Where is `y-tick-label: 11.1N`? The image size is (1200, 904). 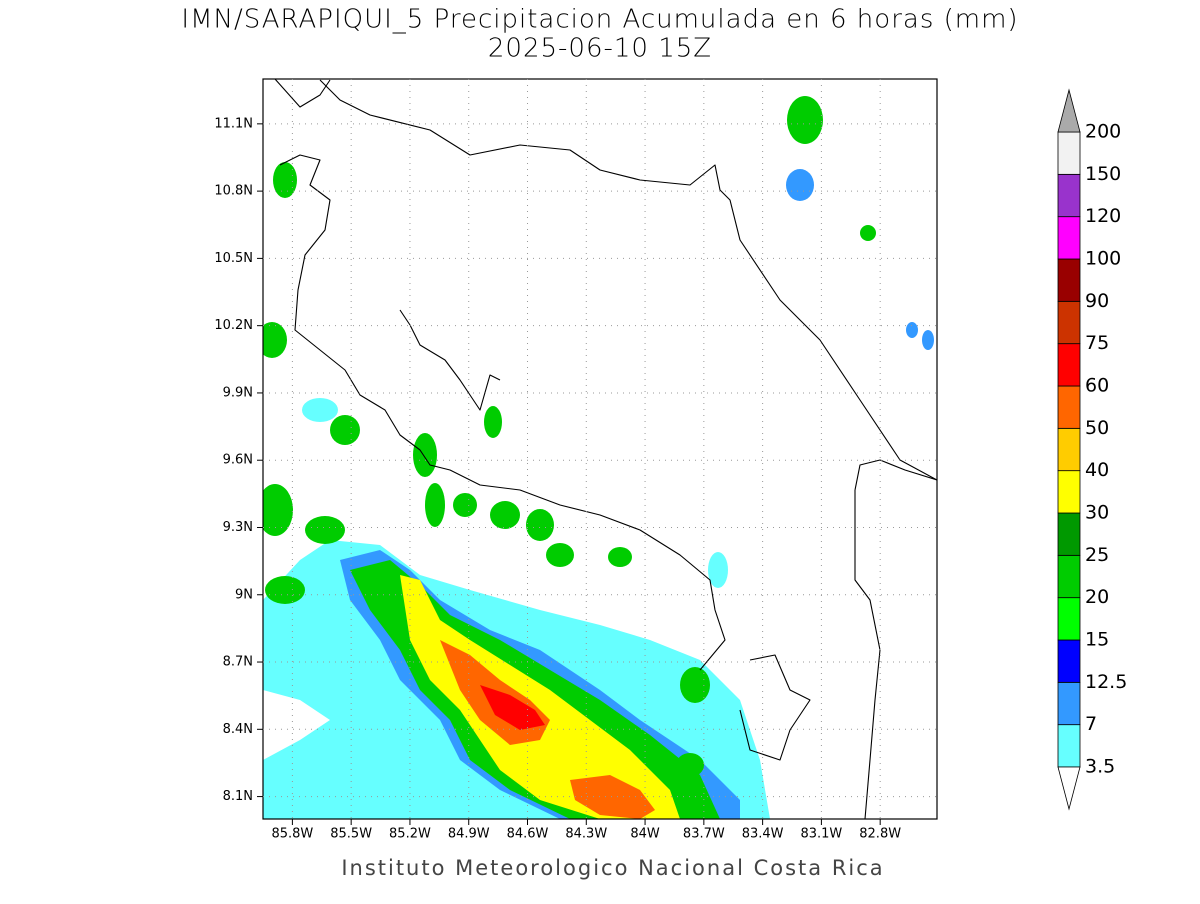 y-tick-label: 11.1N is located at coordinates (233, 123).